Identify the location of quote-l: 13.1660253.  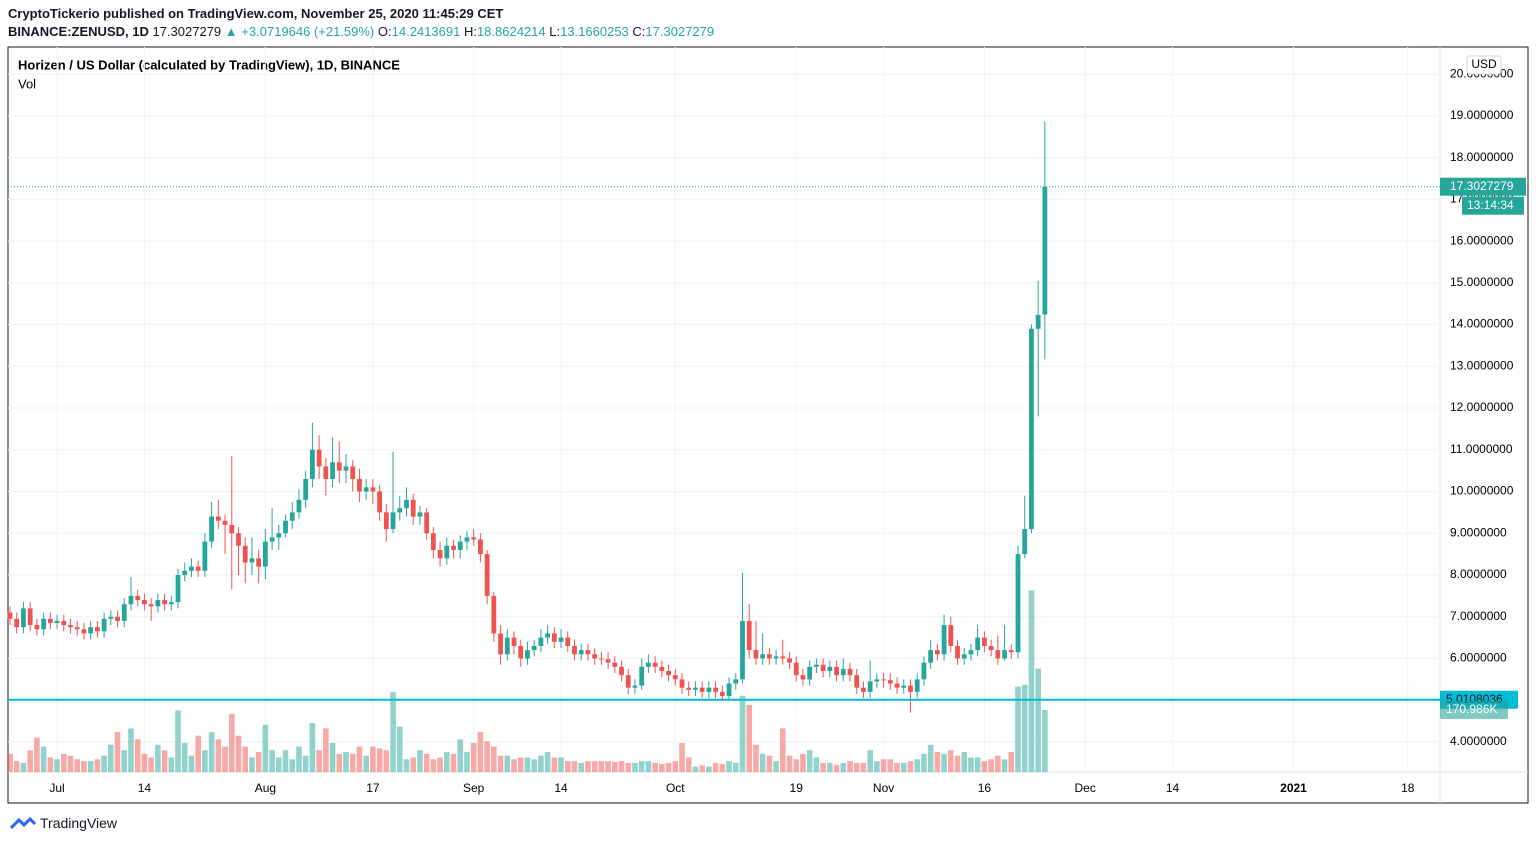
(594, 31).